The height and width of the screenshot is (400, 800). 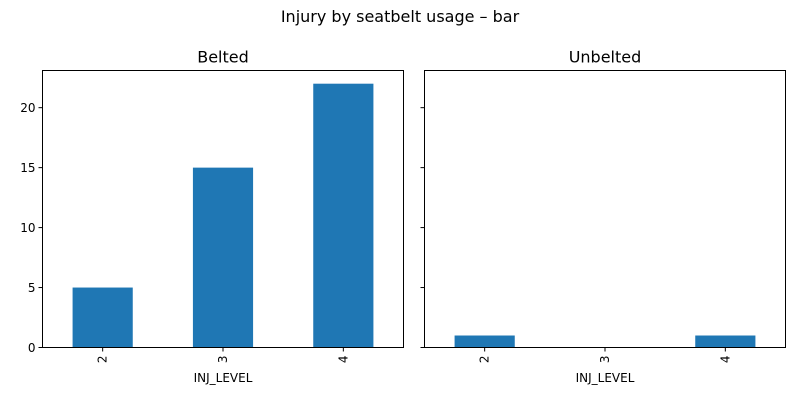 I want to click on subplot-title: Belted, so click(x=223, y=57).